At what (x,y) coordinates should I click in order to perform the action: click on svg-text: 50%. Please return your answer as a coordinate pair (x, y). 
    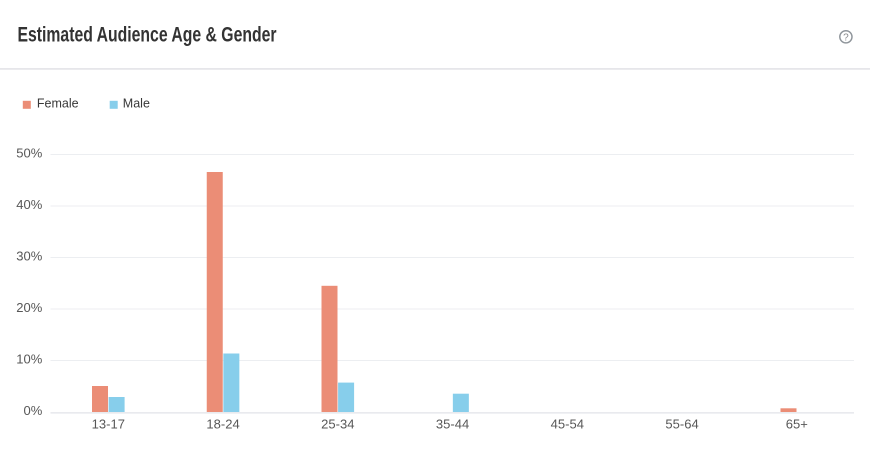
    Looking at the image, I should click on (29, 153).